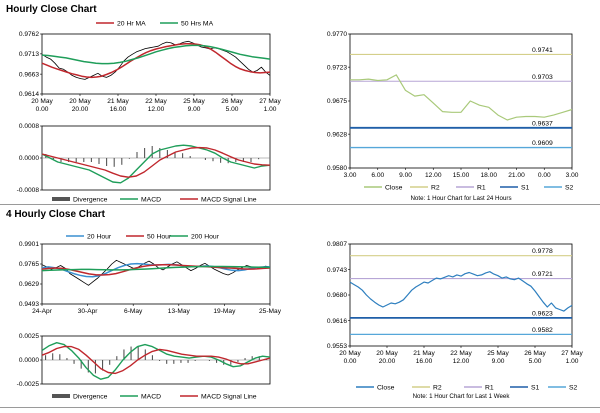 The image size is (600, 413). What do you see at coordinates (542, 143) in the screenshot?
I see `hourly-close-level-s2-label: 0.9609` at bounding box center [542, 143].